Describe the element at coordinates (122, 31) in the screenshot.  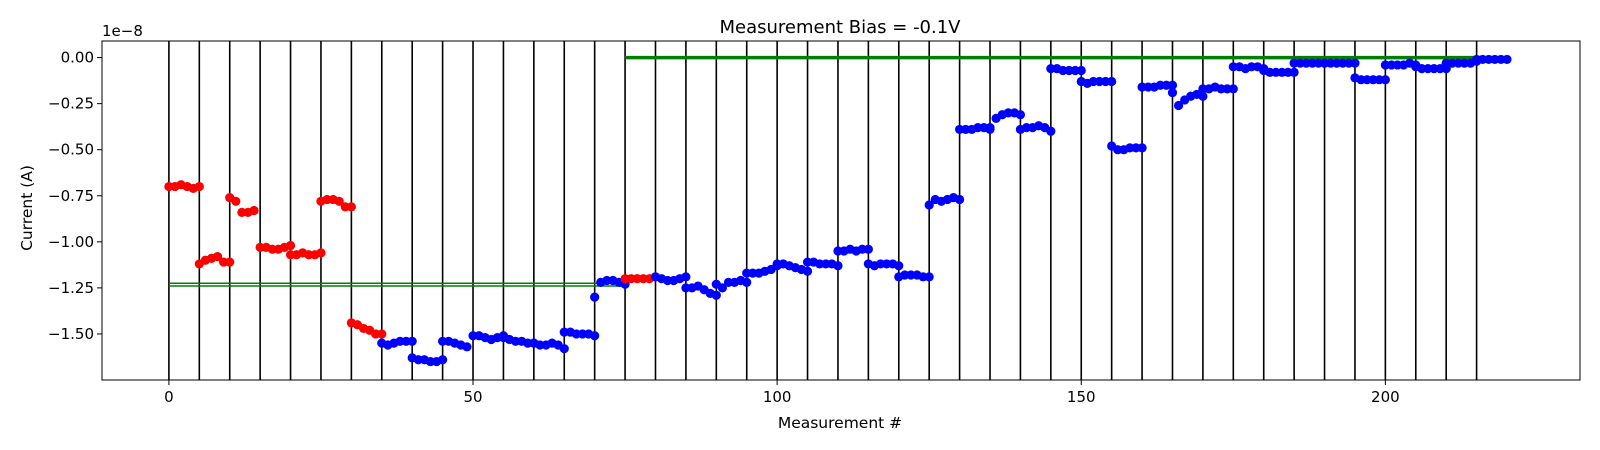
I see `y-offset-text: 1e−8` at that location.